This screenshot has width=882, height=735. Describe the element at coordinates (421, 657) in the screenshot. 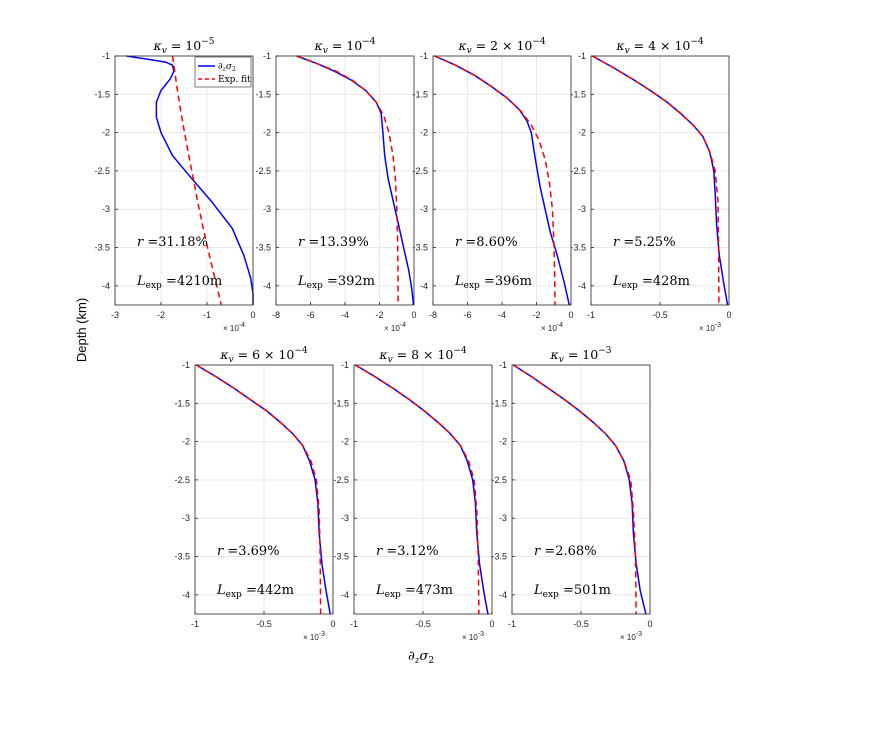

I see `x-axis-label: ∂zσ2` at that location.